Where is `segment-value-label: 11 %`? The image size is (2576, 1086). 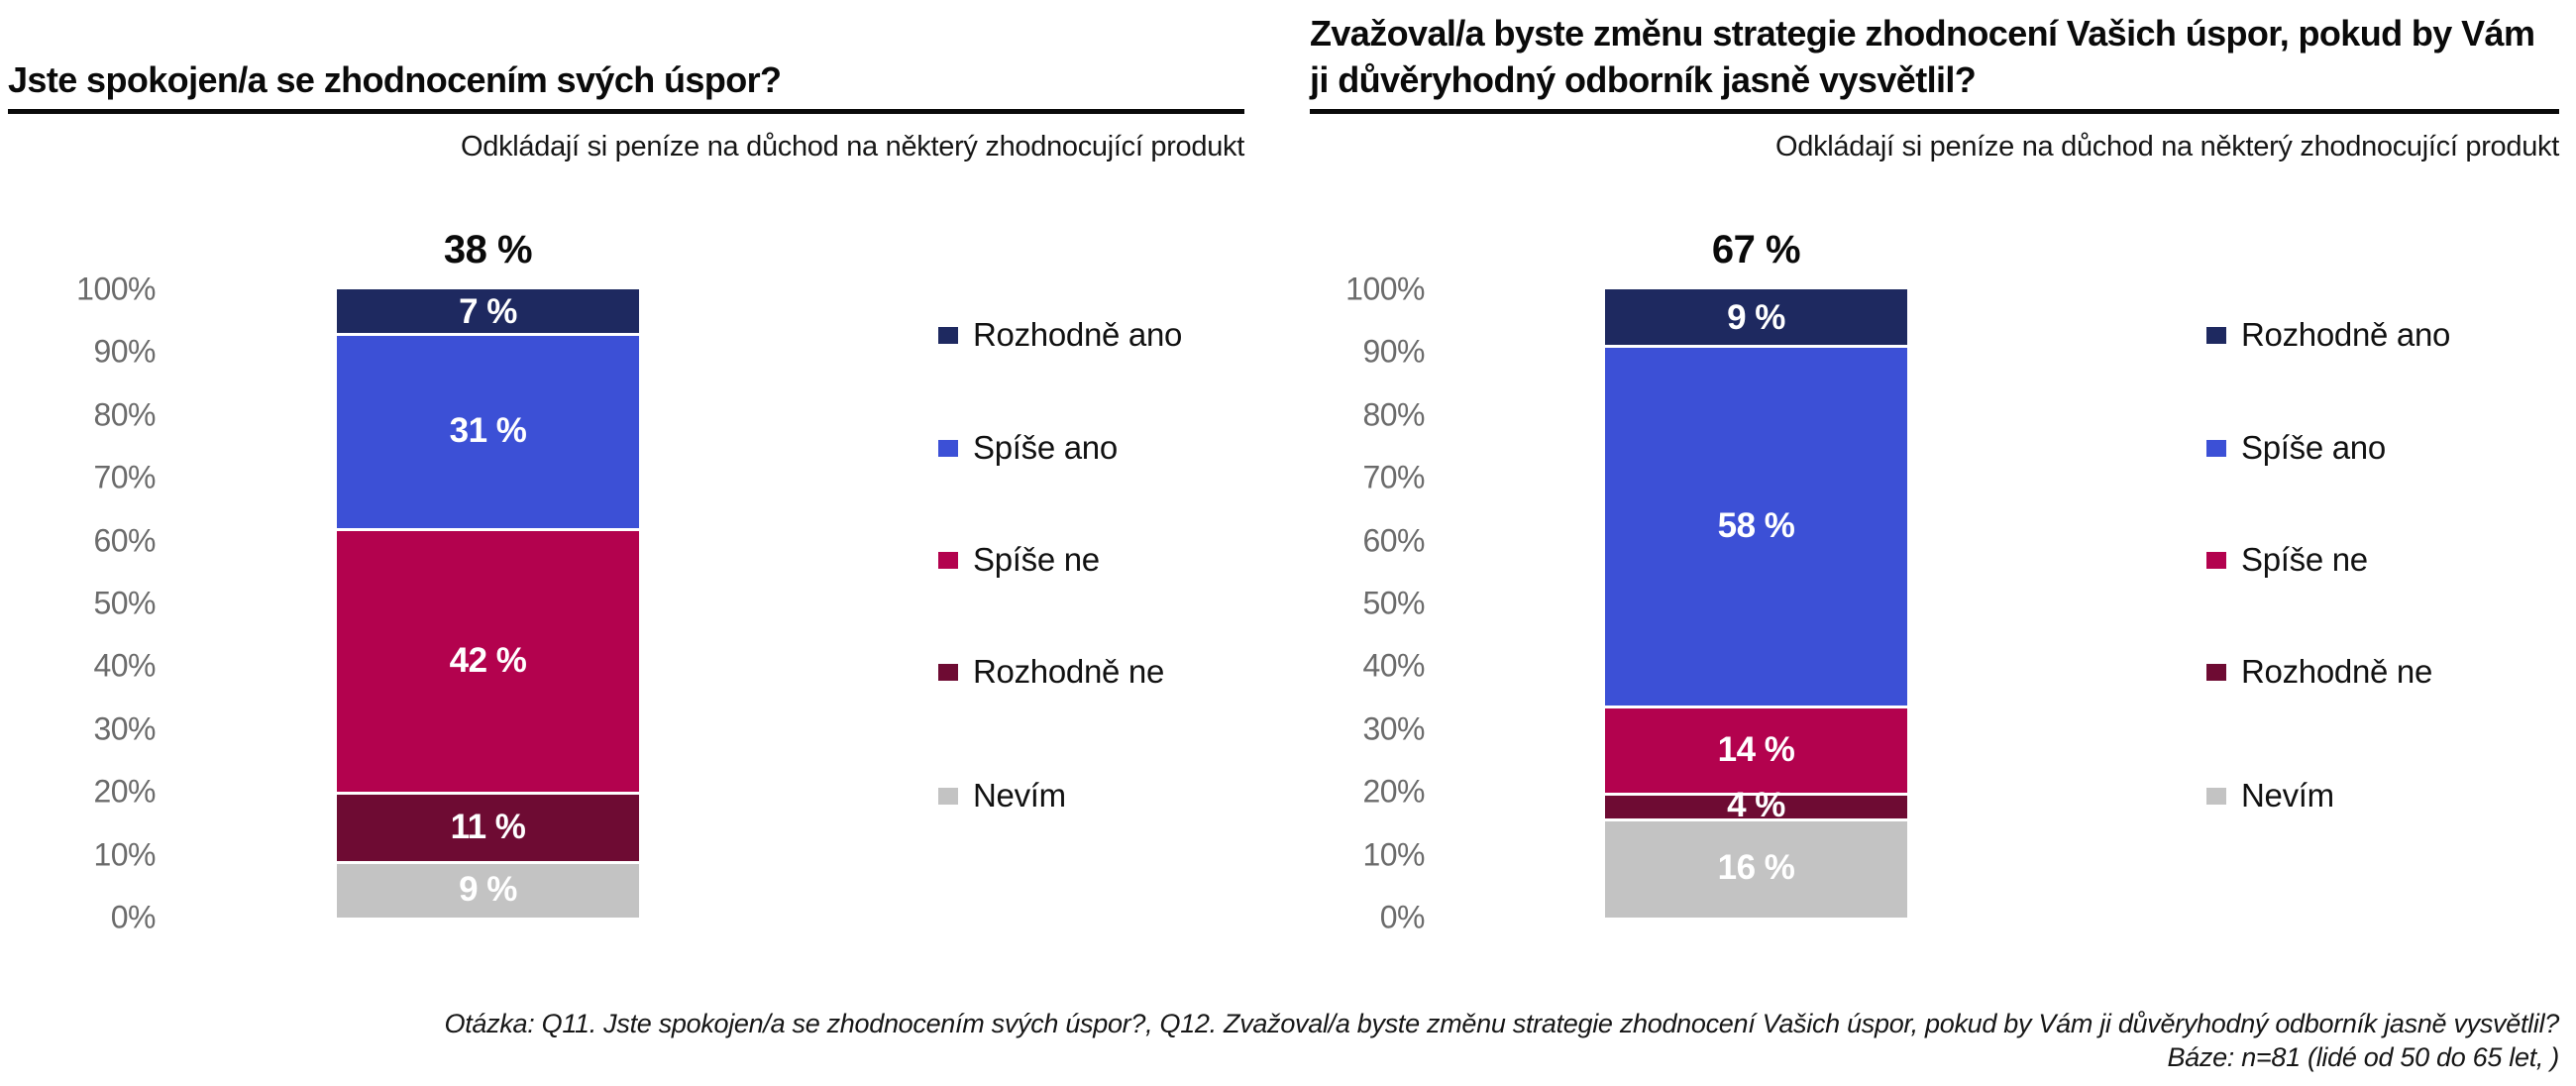 segment-value-label: 11 % is located at coordinates (488, 827).